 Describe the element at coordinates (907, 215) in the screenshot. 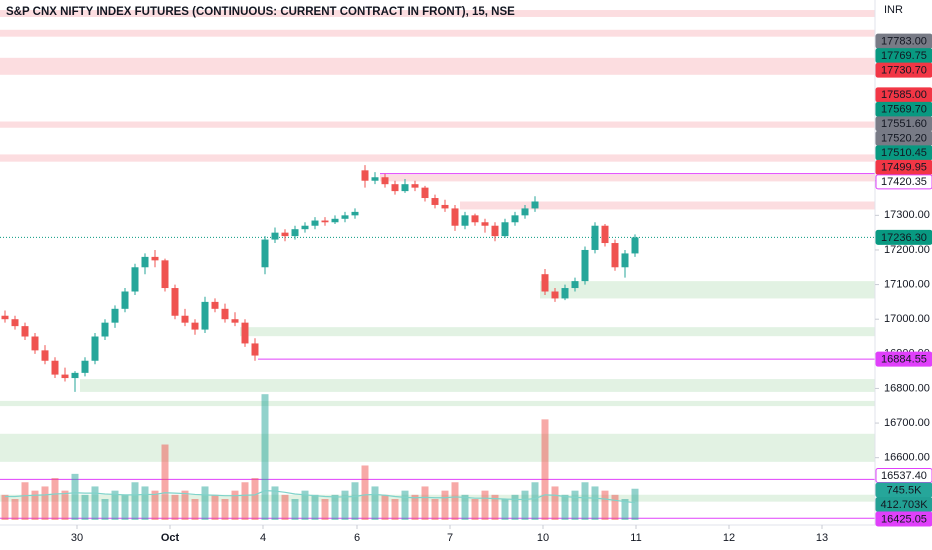

I see `y-tick-label: 17300.00` at that location.